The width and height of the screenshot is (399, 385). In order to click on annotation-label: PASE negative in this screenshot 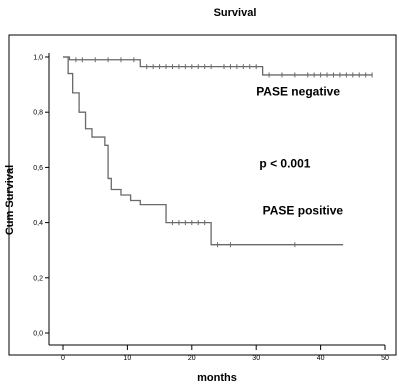, I will do `click(298, 92)`.